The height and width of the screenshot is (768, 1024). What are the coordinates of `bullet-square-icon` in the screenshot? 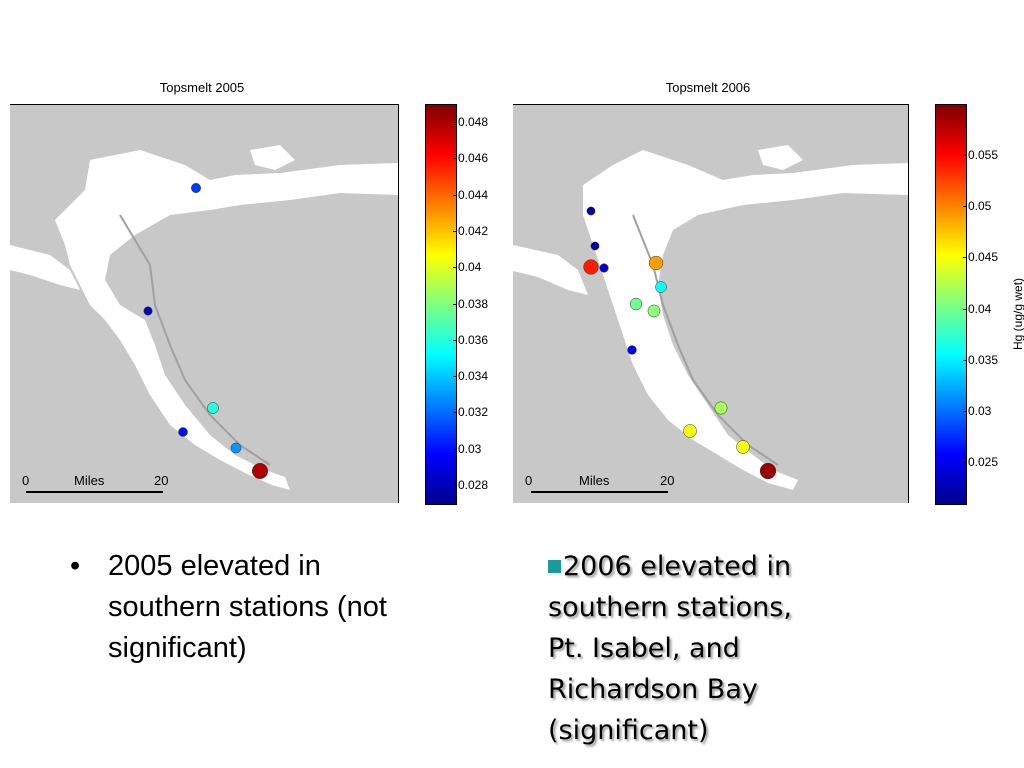 It's located at (554, 566).